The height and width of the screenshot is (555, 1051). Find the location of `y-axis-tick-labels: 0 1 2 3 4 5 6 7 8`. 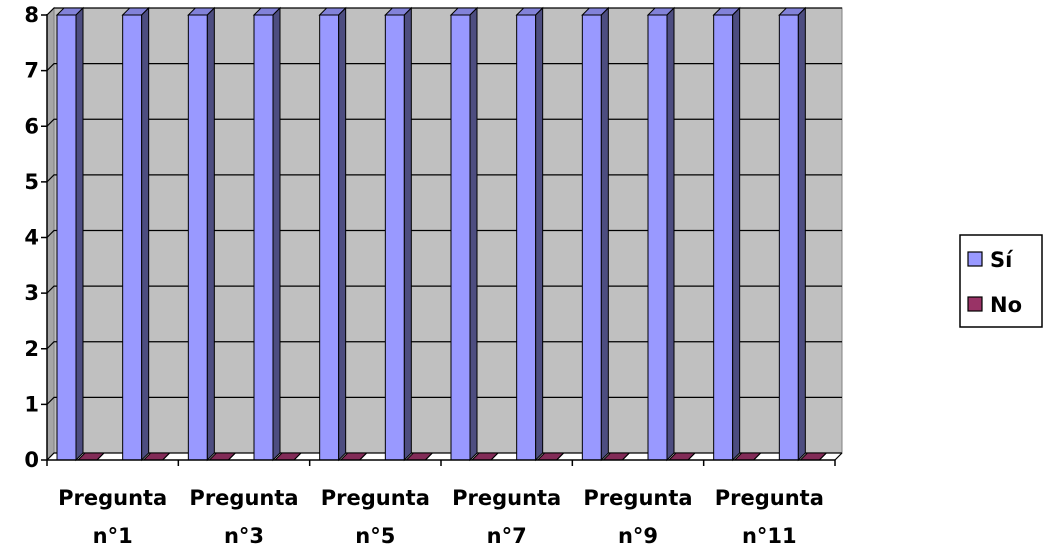

y-axis-tick-labels: 0 1 2 3 4 5 6 7 8 is located at coordinates (31, 237).